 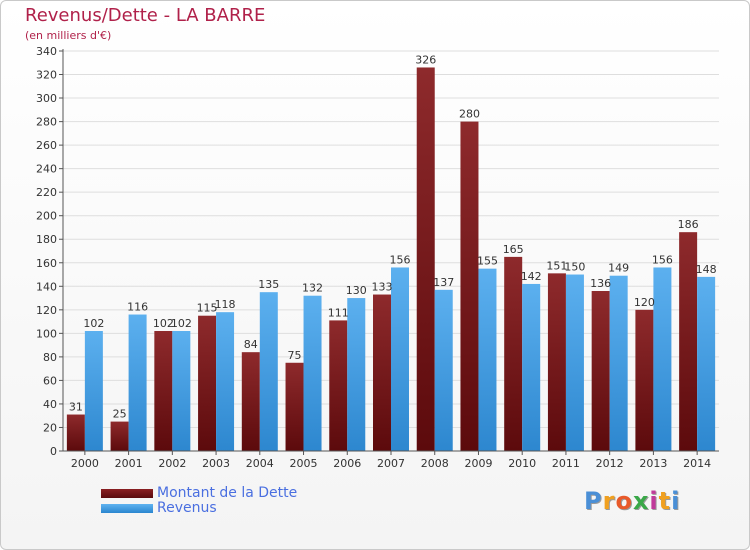 What do you see at coordinates (356, 290) in the screenshot?
I see `data-label-revenue: 130` at bounding box center [356, 290].